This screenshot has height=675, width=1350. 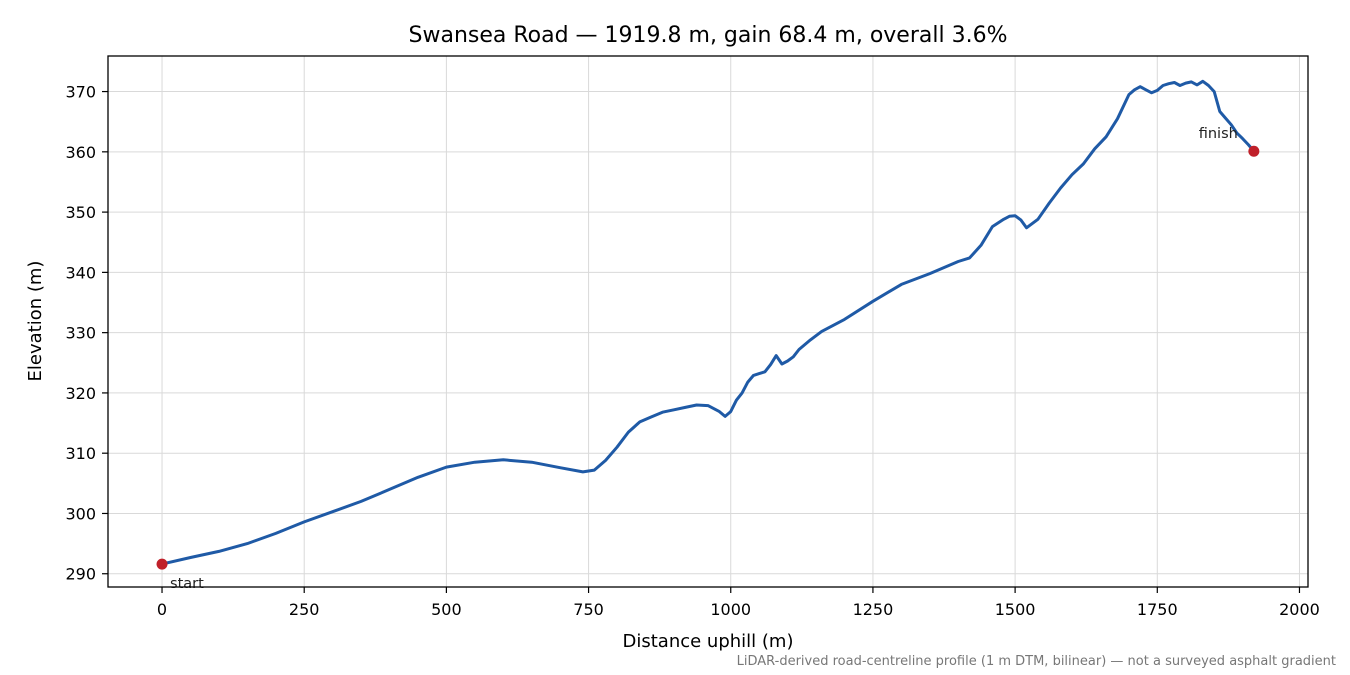 What do you see at coordinates (80, 393) in the screenshot?
I see `y-tick-label: 320` at bounding box center [80, 393].